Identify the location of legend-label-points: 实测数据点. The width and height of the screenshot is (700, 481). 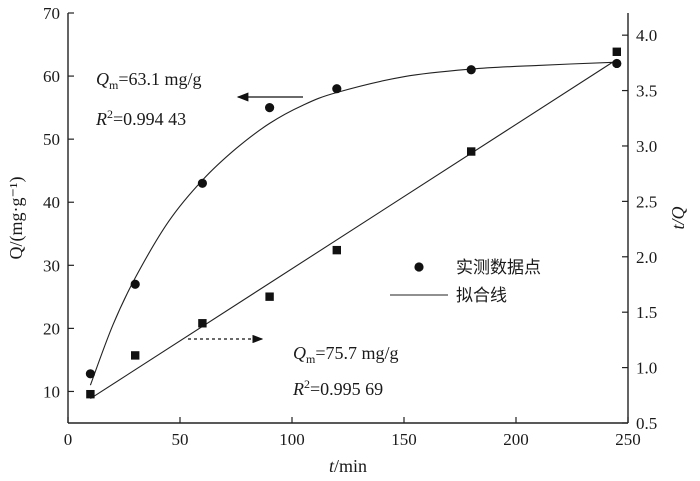
(498, 268).